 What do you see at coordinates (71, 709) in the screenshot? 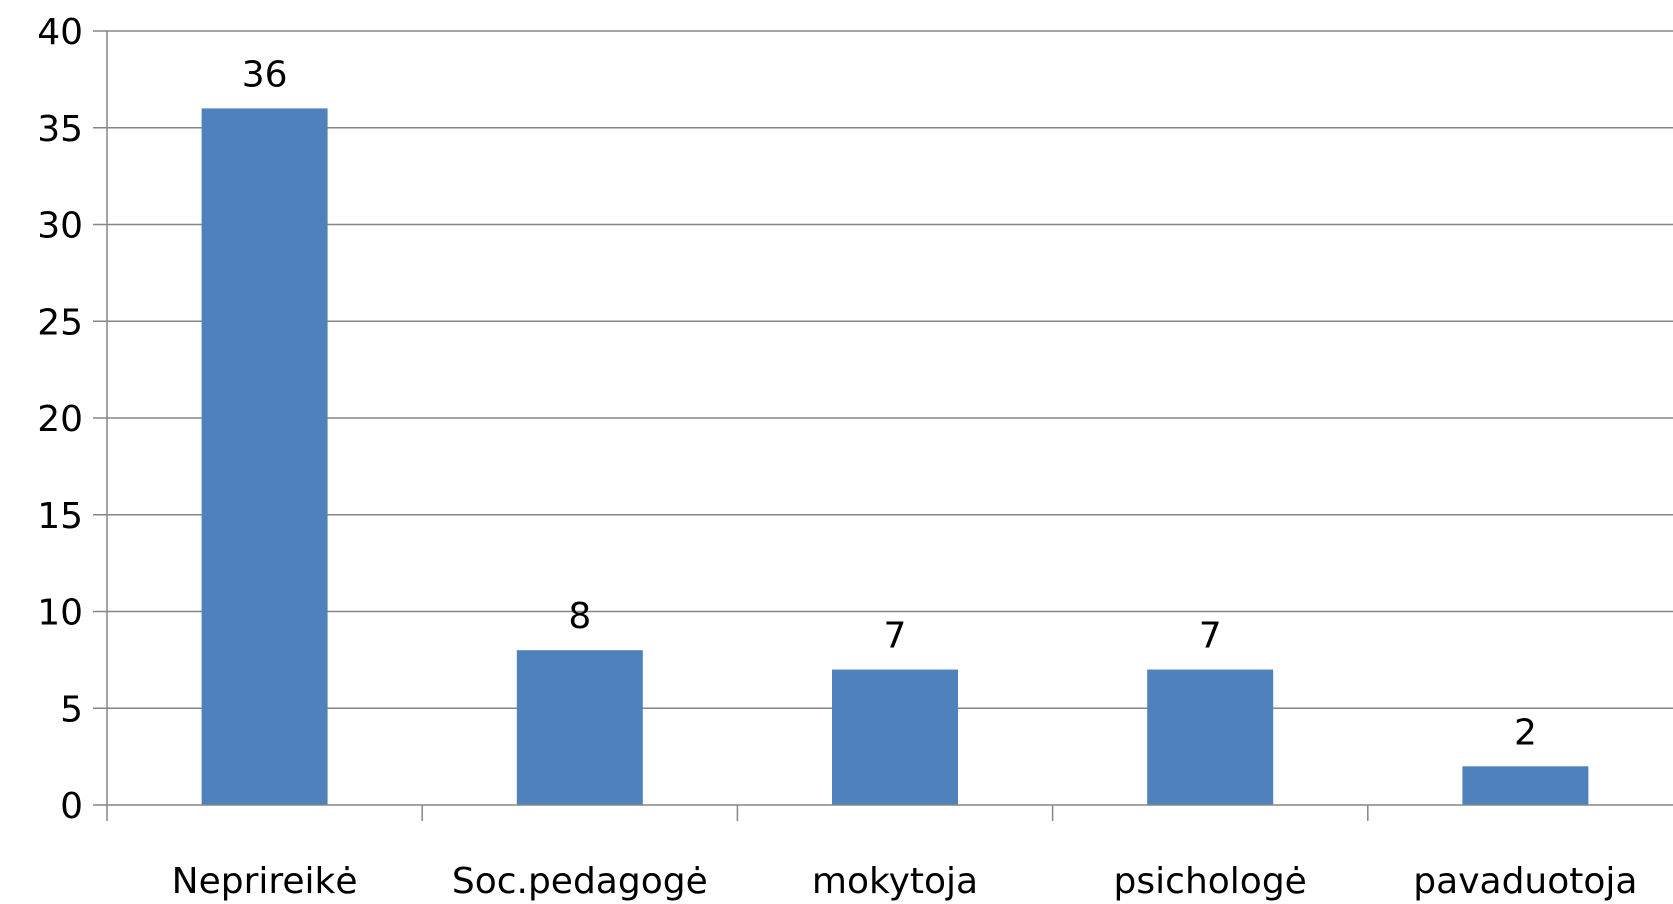
I see `y-tick-label: 5` at bounding box center [71, 709].